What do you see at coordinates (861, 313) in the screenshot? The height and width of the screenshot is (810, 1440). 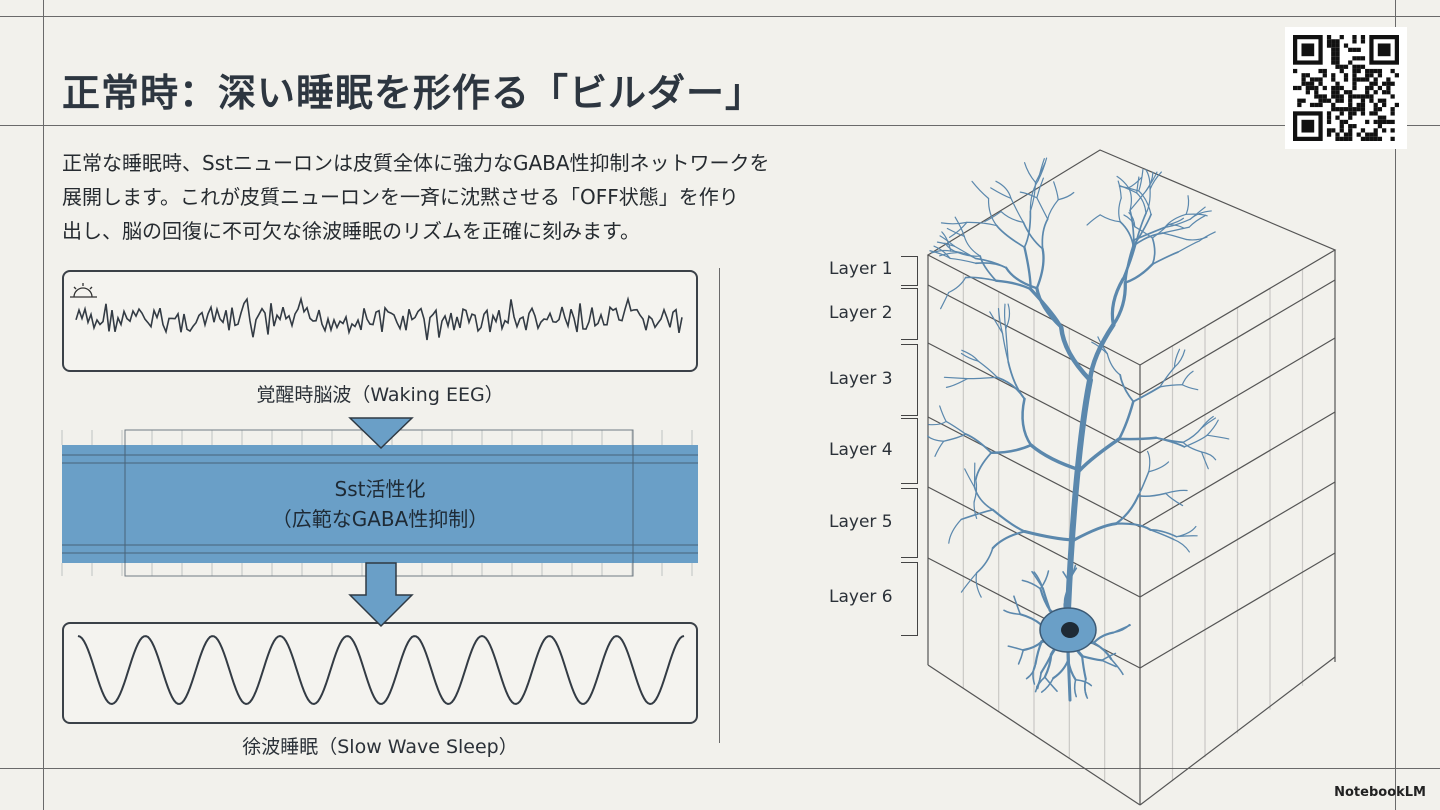 I see `layer-label: Layer 2` at bounding box center [861, 313].